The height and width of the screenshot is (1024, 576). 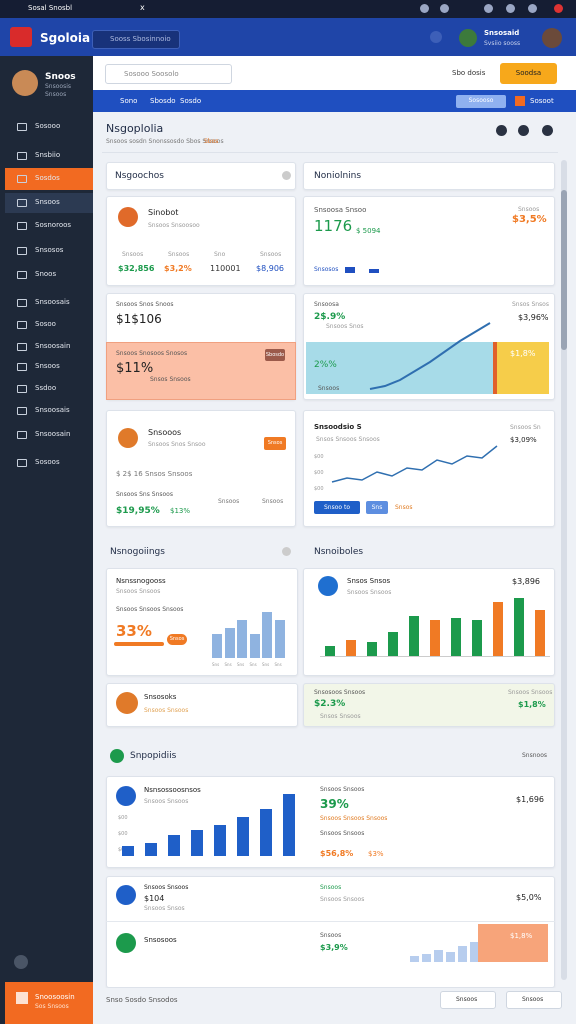 What do you see at coordinates (404, 507) in the screenshot?
I see `chart-link: Snsos` at bounding box center [404, 507].